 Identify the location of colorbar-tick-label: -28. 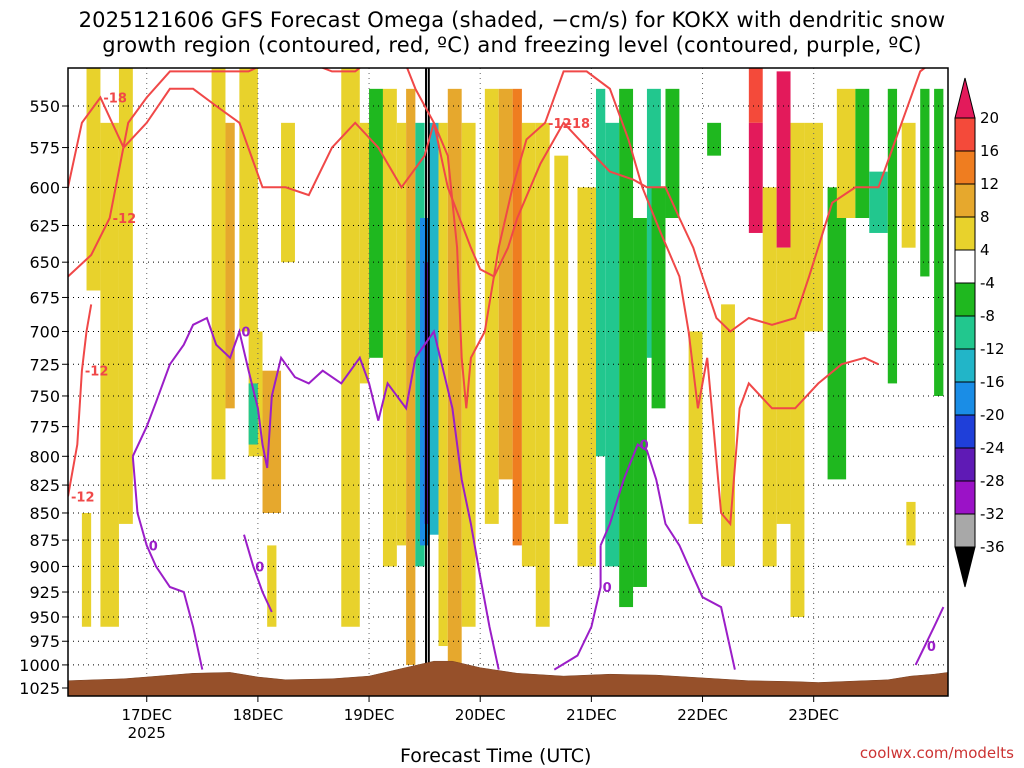
(992, 481).